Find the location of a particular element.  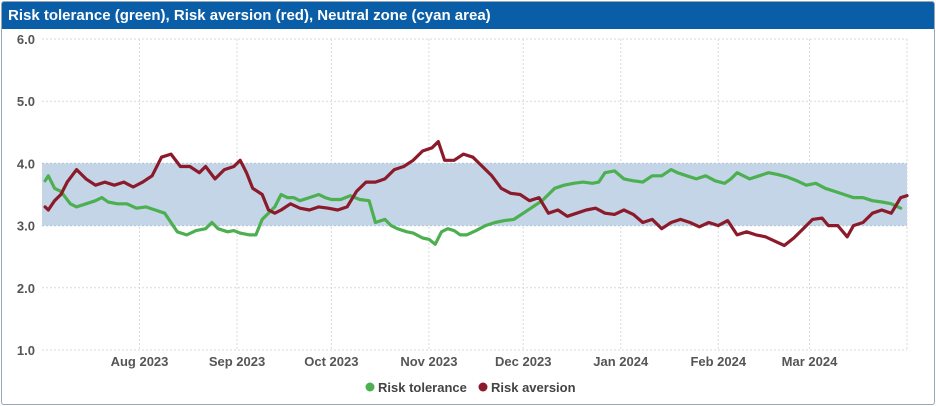

x-tick-label: Jan 2024 is located at coordinates (621, 361).